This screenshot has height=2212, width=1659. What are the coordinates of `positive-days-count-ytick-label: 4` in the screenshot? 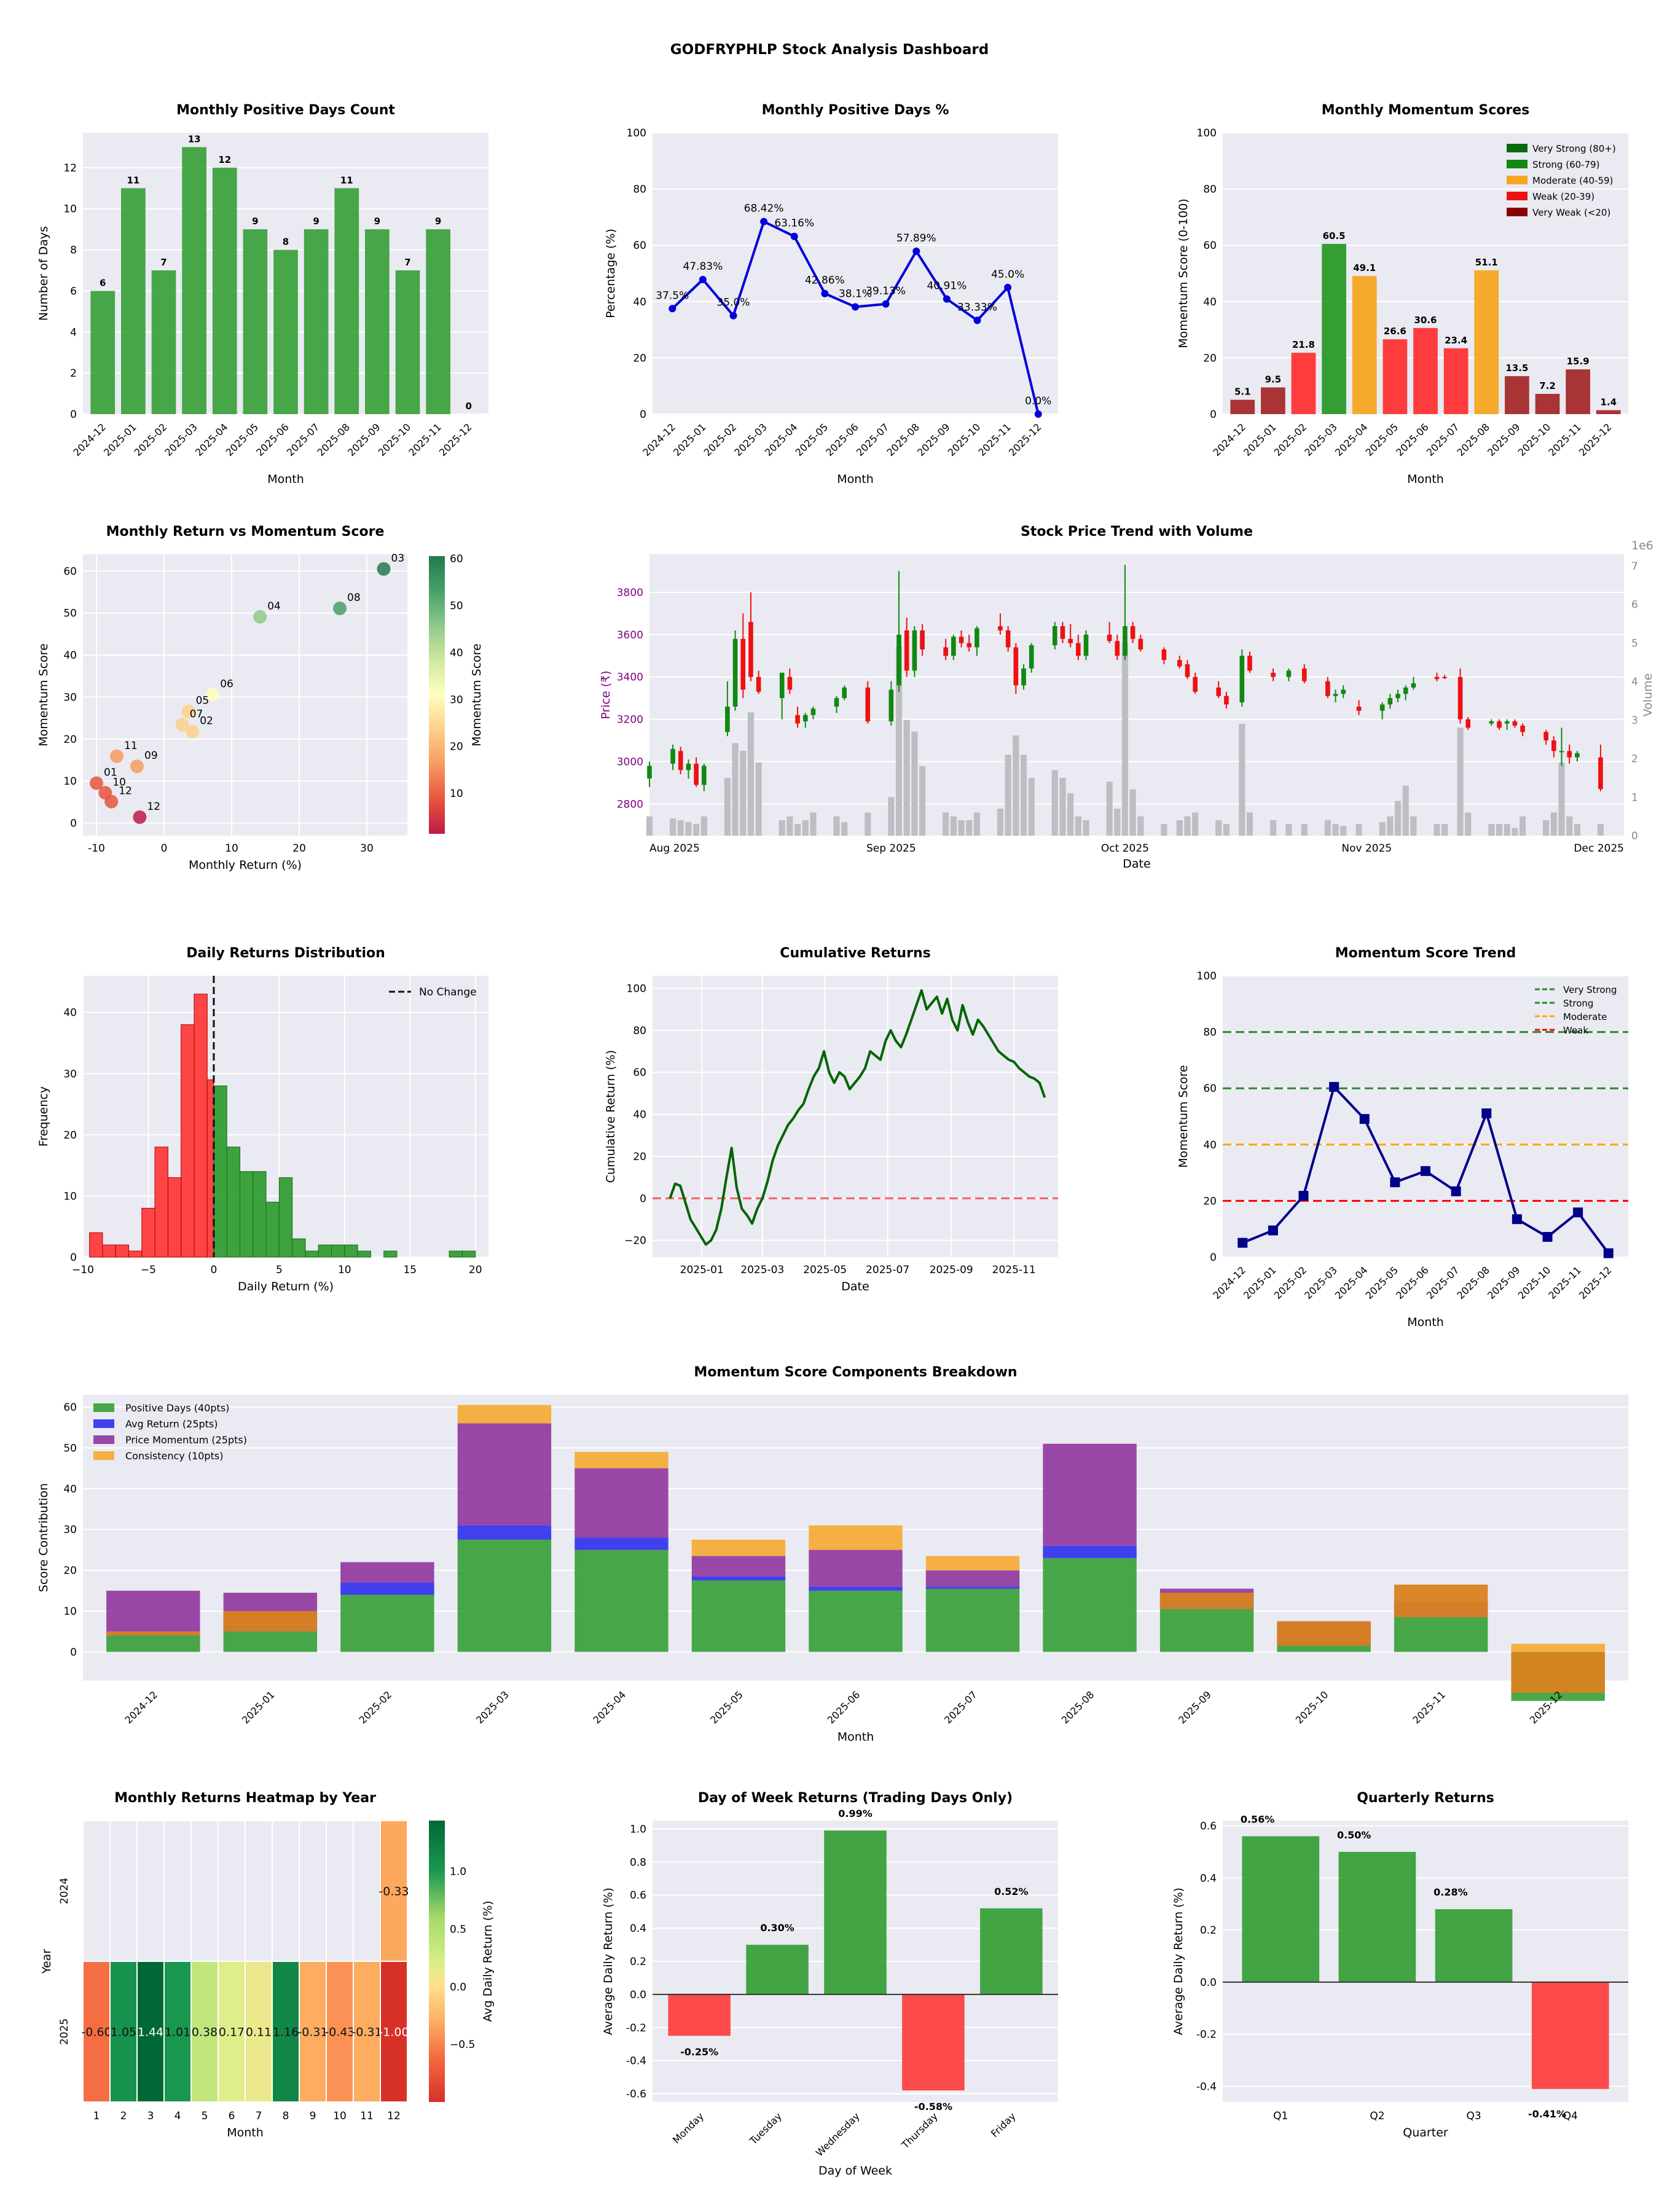 It's located at (73, 332).